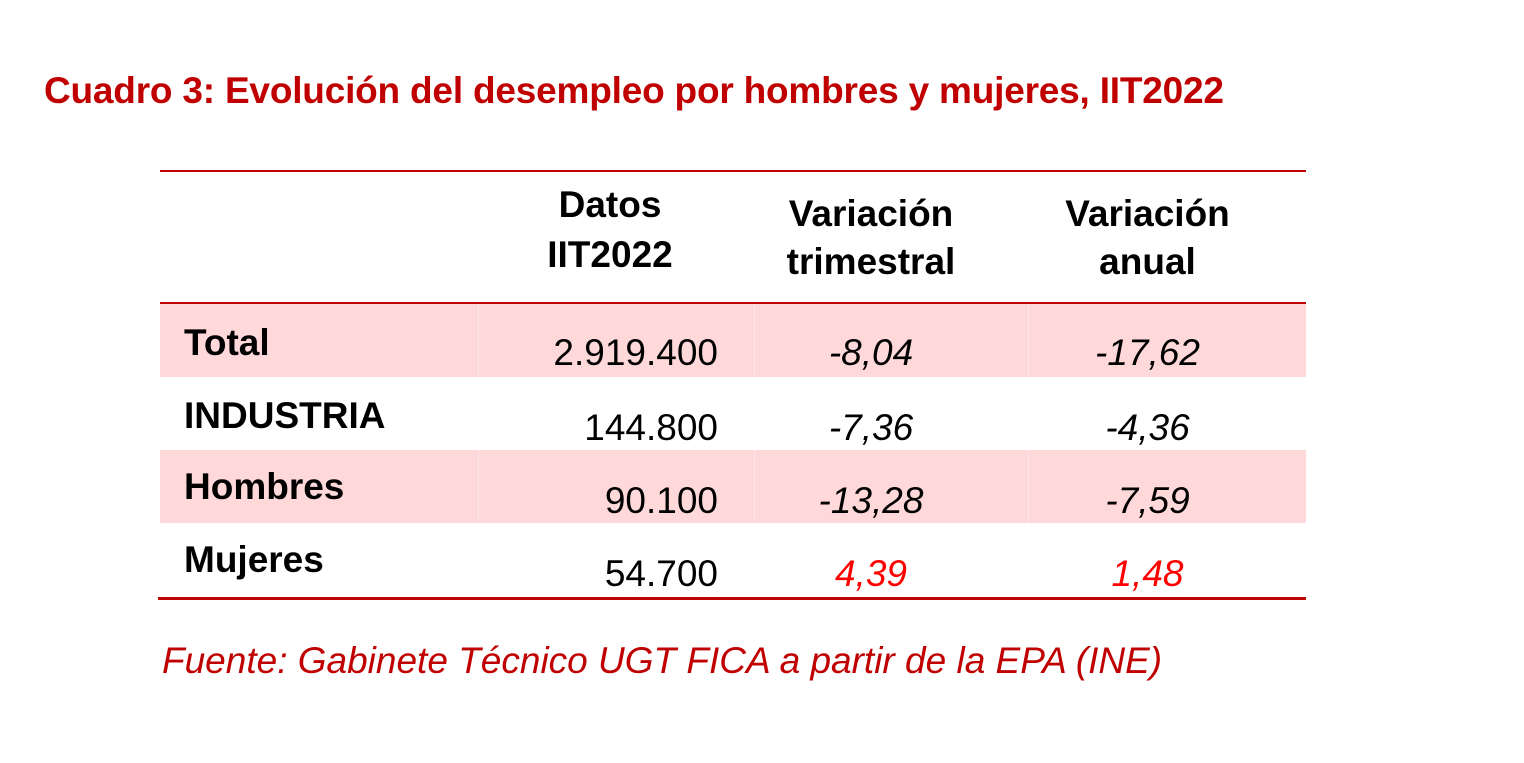 The height and width of the screenshot is (763, 1524). I want to click on var-trimestral-value: -13,28, so click(871, 500).